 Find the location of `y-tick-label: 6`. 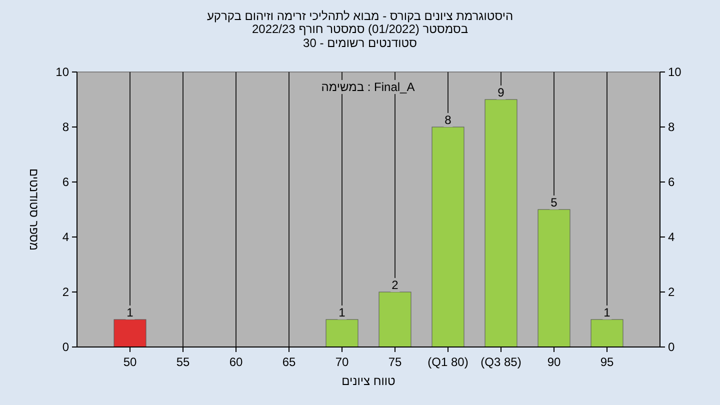

y-tick-label: 6 is located at coordinates (66, 182).